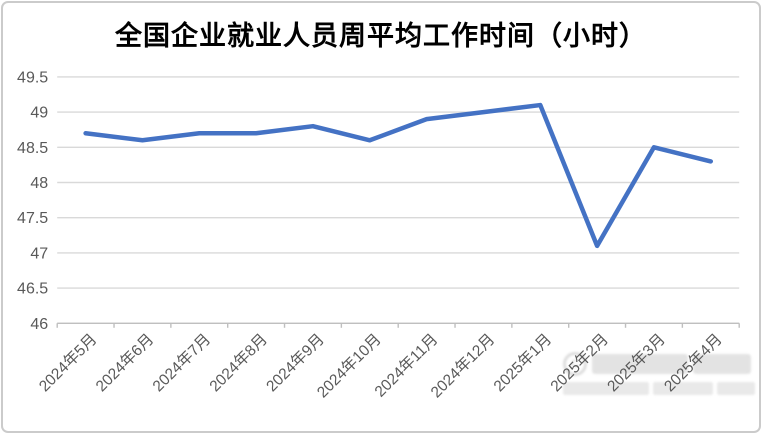 The height and width of the screenshot is (434, 762). I want to click on y-tick-label: 47.5, so click(32, 218).